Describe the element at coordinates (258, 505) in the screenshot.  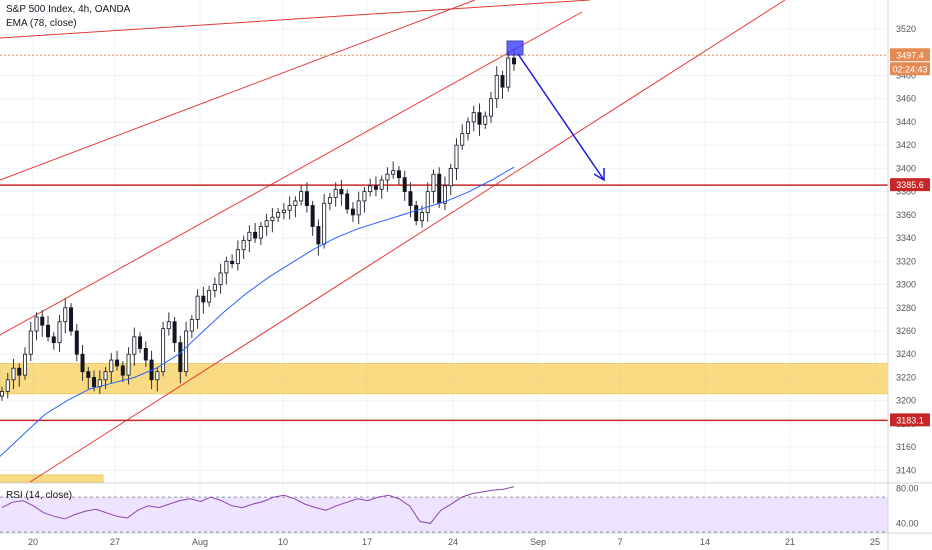
I see `rsi-line` at that location.